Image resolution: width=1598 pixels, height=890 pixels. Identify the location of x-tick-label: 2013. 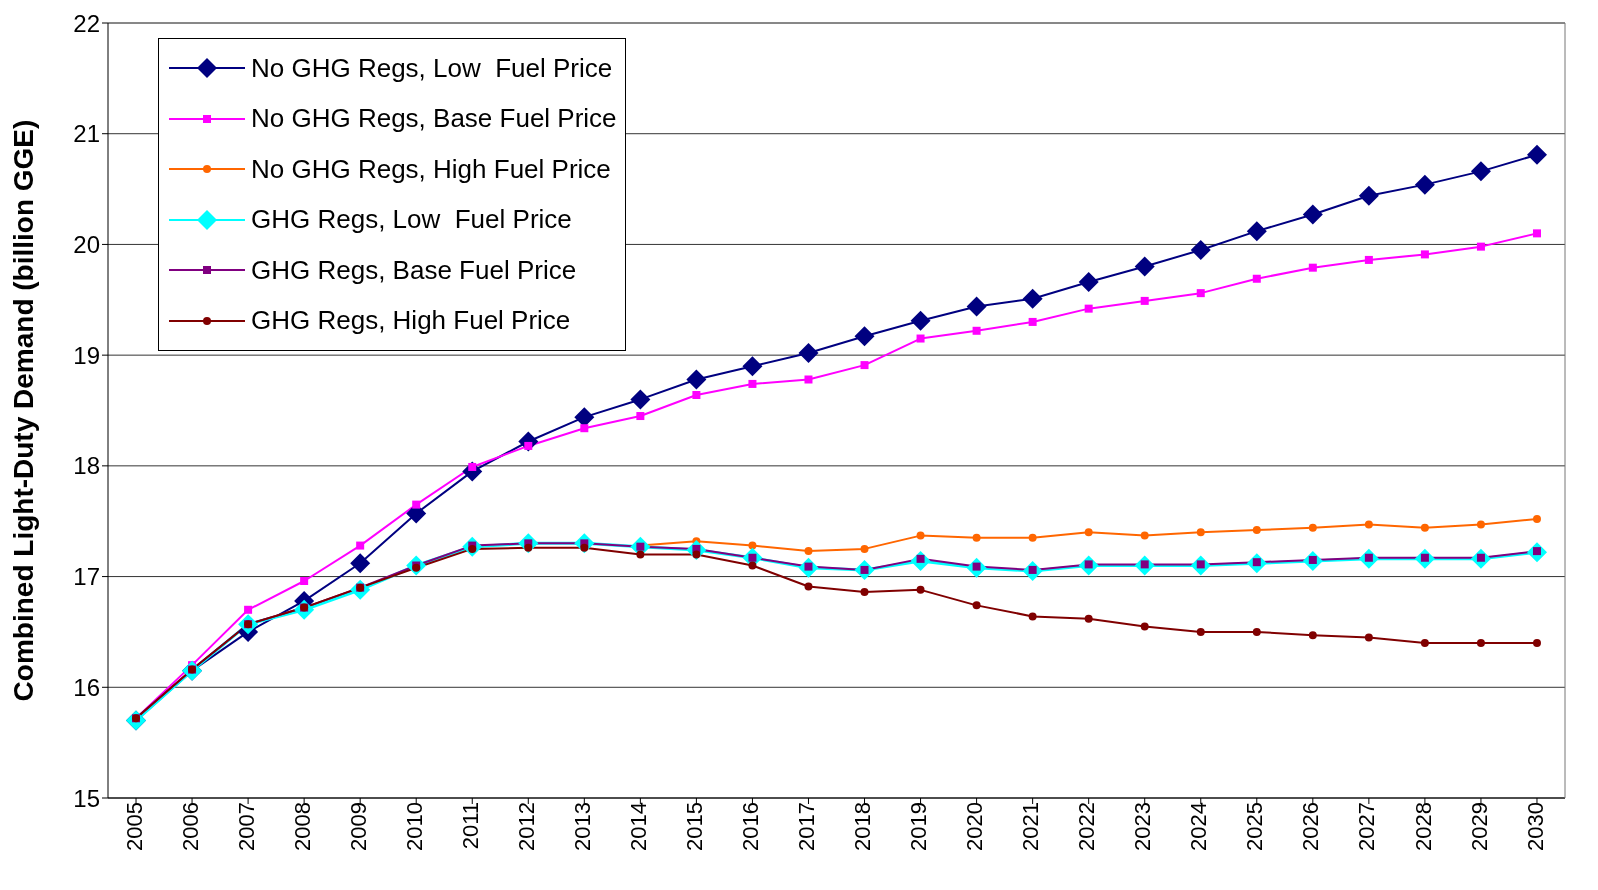
(582, 826).